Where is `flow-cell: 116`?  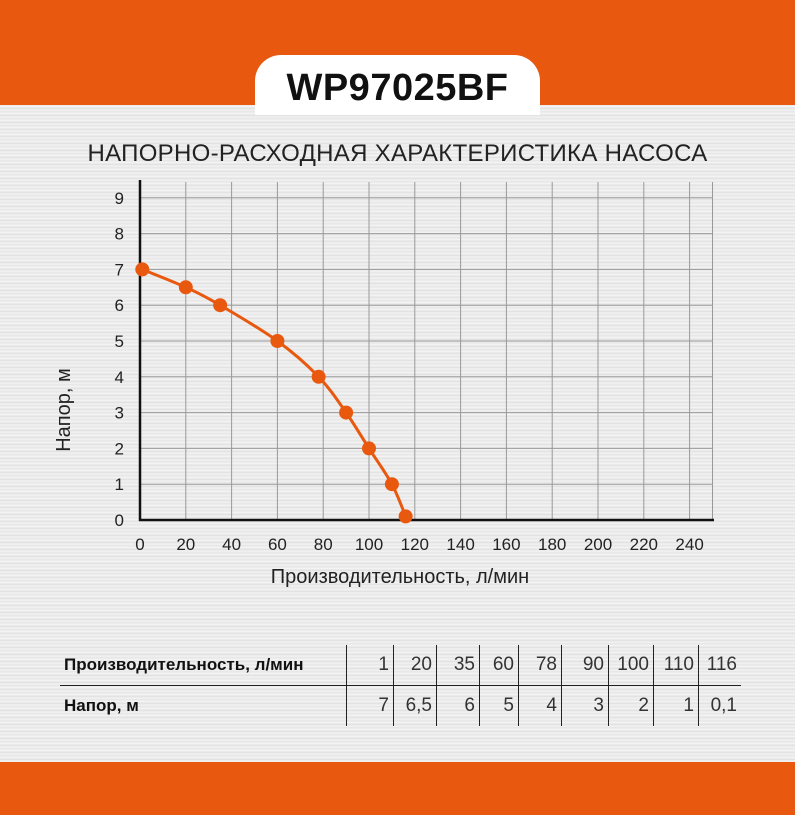
flow-cell: 116 is located at coordinates (719, 665).